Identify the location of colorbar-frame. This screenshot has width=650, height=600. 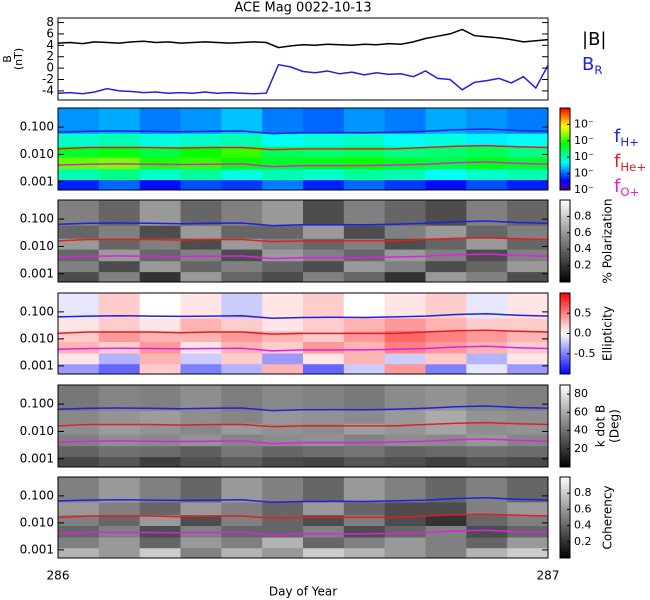
(565, 517).